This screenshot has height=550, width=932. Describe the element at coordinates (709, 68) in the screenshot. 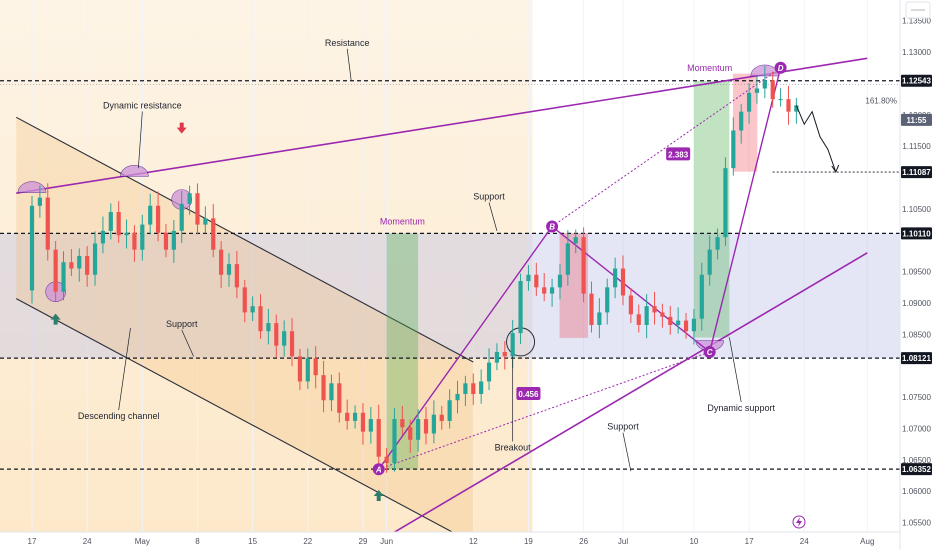

I see `momentum-label-2: Momentum` at that location.